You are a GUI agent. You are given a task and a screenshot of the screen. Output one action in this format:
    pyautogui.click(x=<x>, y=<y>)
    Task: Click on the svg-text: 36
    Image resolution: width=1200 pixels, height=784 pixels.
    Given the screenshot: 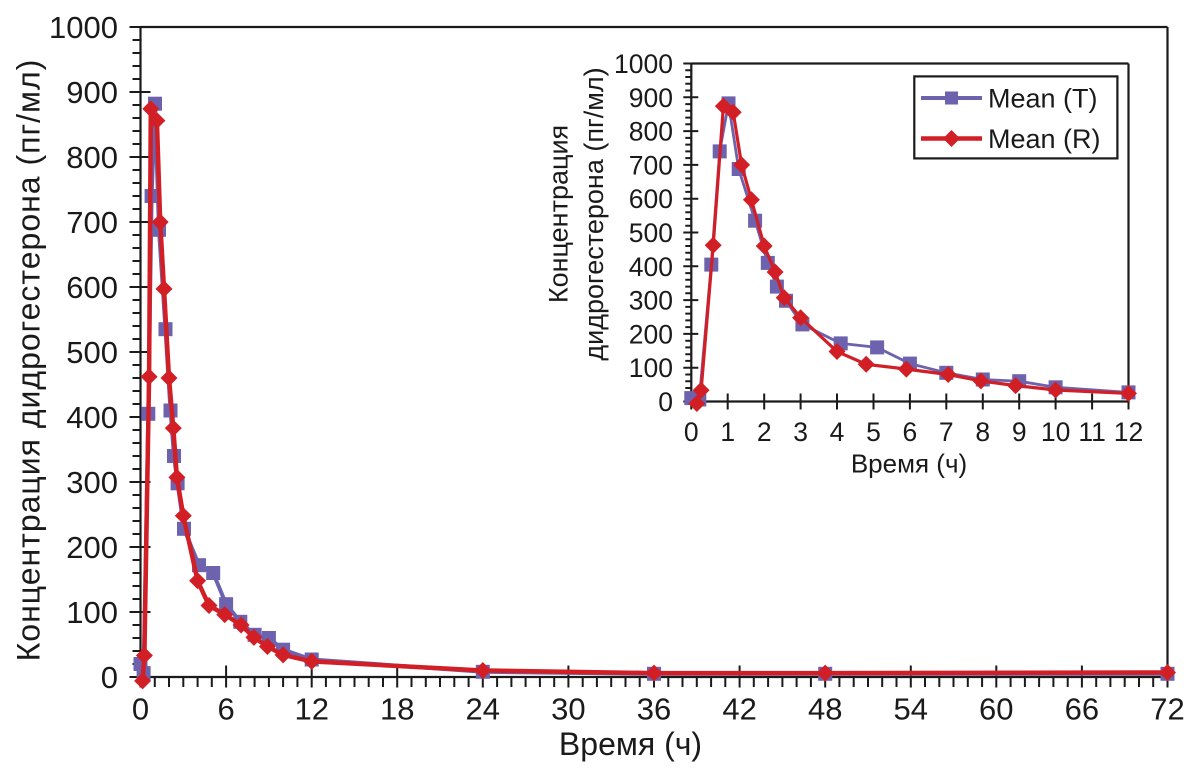 What is the action you would take?
    pyautogui.click(x=654, y=709)
    